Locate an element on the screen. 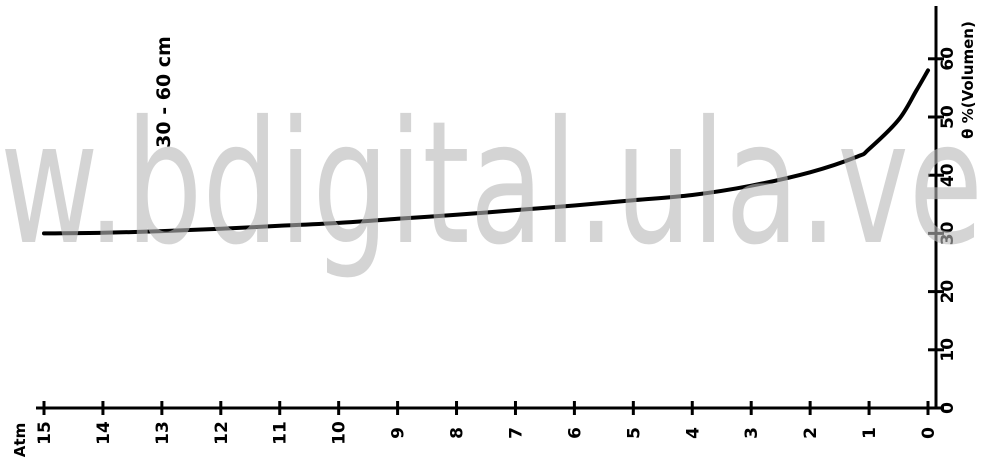  x-tick-label: 5 is located at coordinates (634, 433).